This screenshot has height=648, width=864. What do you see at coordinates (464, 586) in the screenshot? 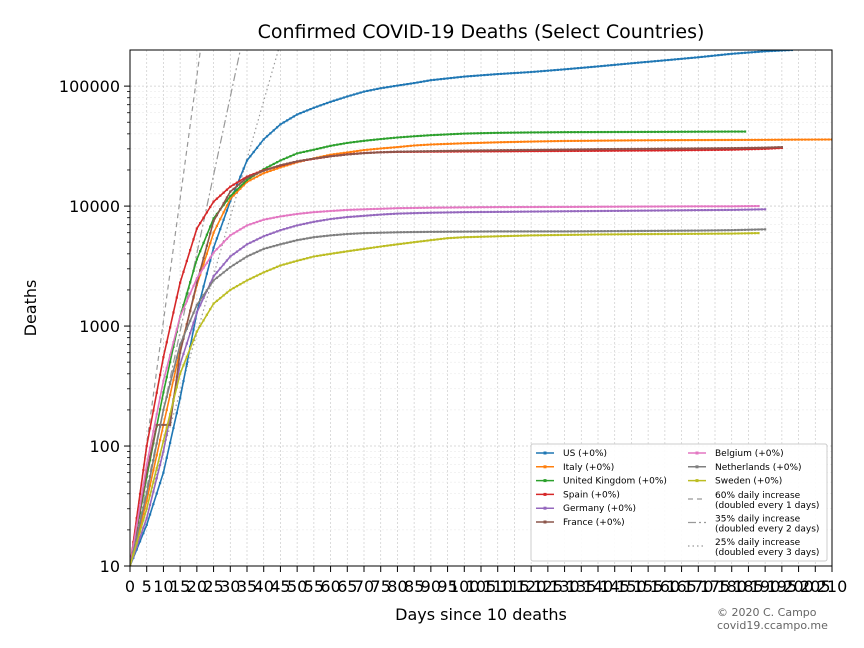
I see `x-tick-label: 100` at bounding box center [464, 586].